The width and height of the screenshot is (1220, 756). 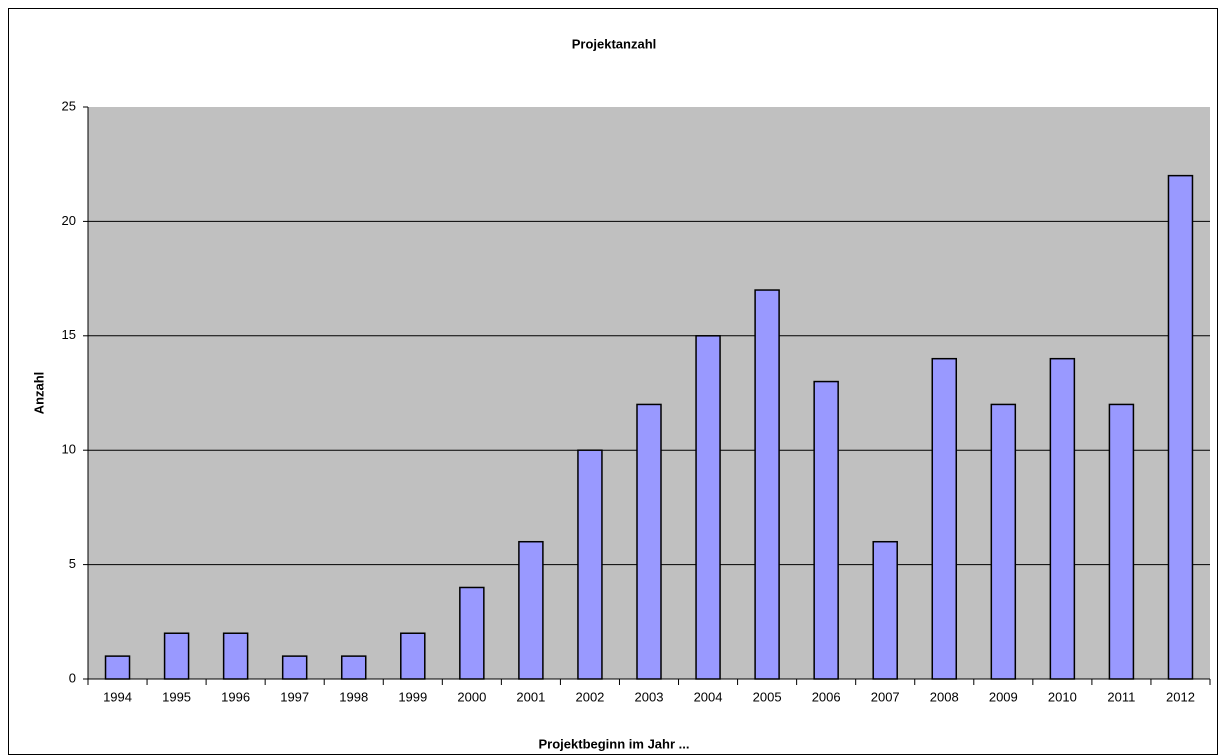 What do you see at coordinates (69, 449) in the screenshot?
I see `y-tick-label: 10` at bounding box center [69, 449].